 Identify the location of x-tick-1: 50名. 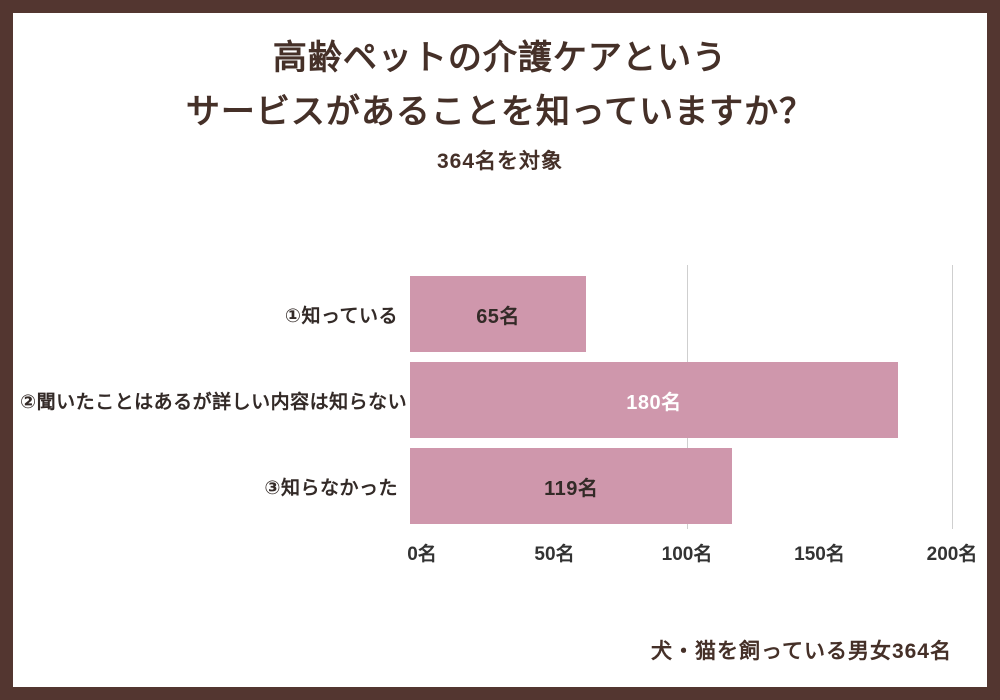
(554, 554).